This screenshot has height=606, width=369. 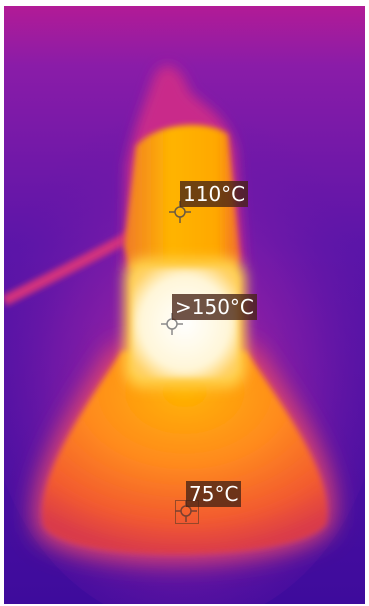 I want to click on temperature-label-2: >150°C, so click(x=214, y=307).